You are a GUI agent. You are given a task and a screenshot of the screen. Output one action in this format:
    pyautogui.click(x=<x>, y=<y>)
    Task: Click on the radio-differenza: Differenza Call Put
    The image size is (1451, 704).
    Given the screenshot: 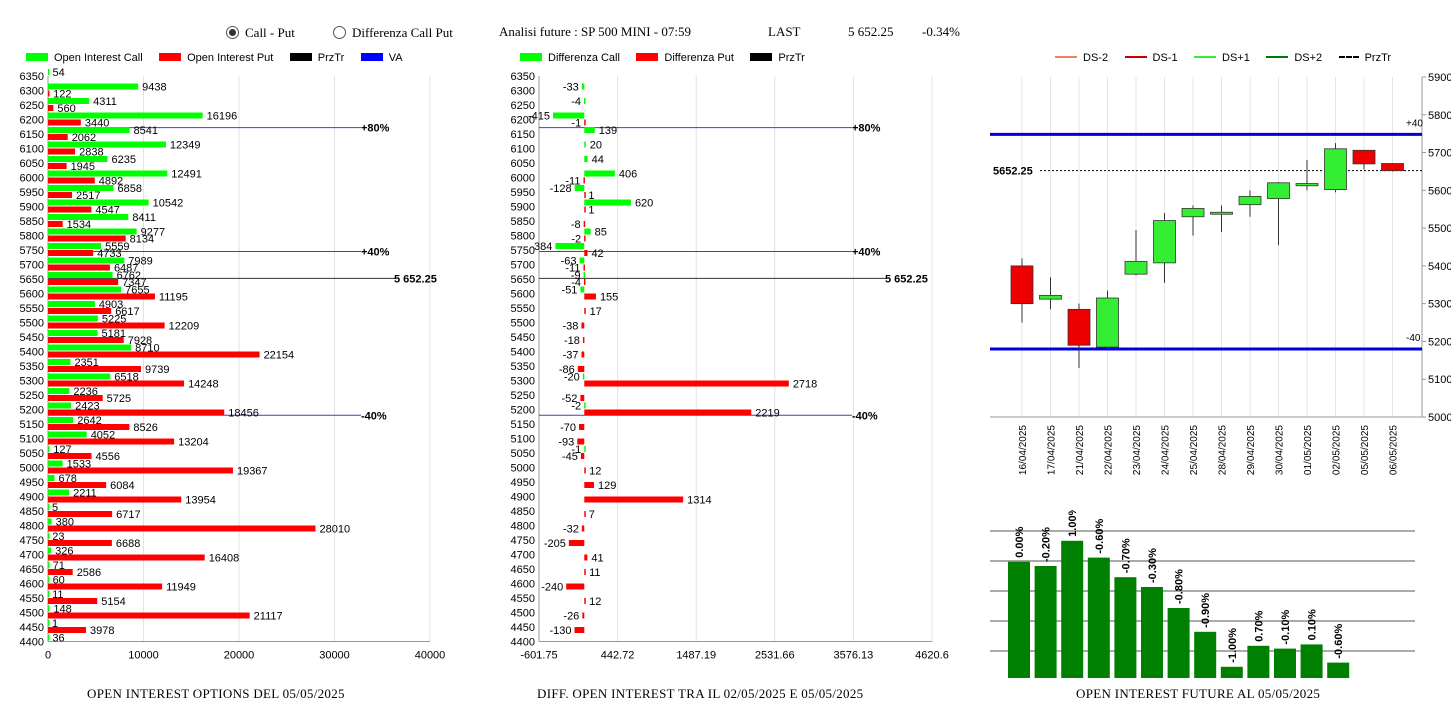 What is the action you would take?
    pyautogui.click(x=393, y=33)
    